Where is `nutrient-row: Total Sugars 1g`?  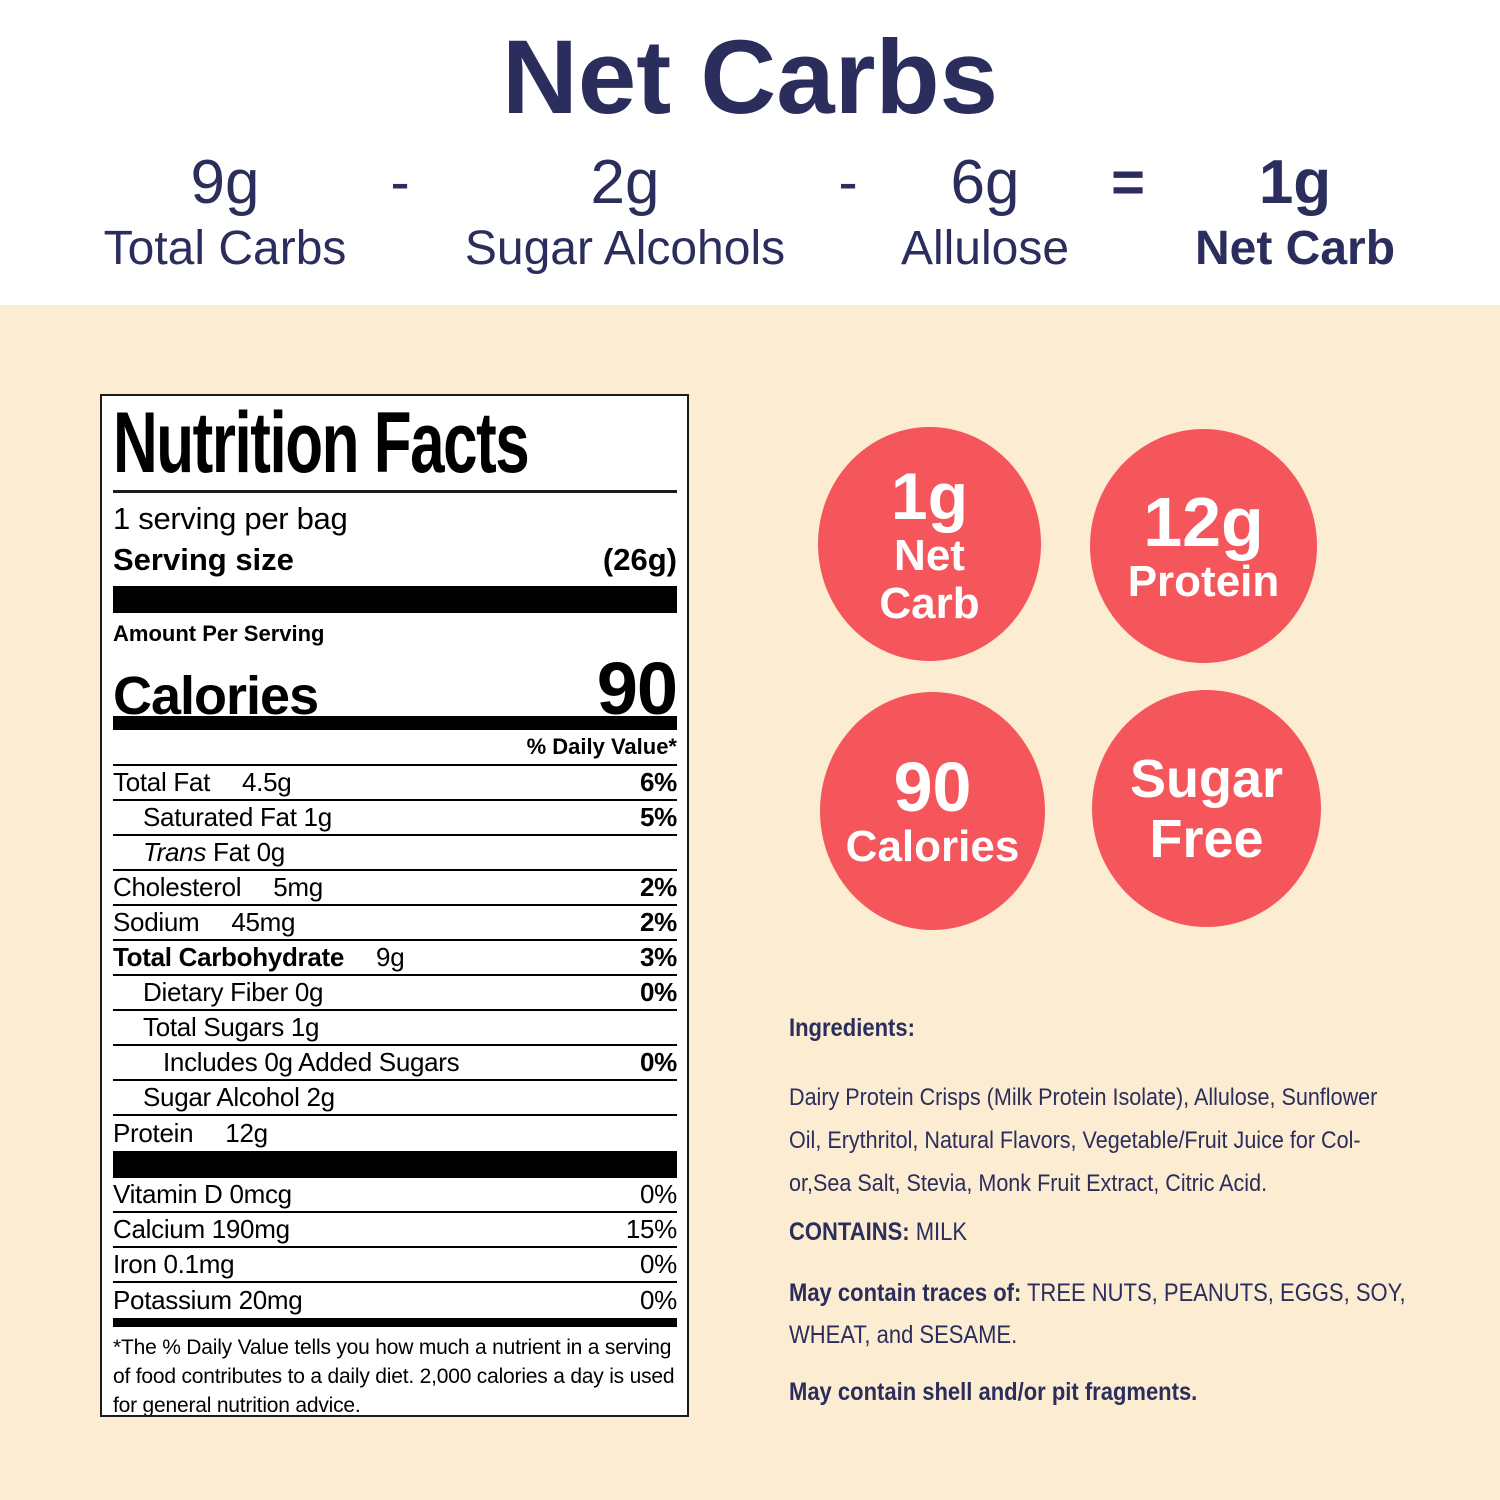
nutrient-row: Total Sugars 1g is located at coordinates (395, 1028).